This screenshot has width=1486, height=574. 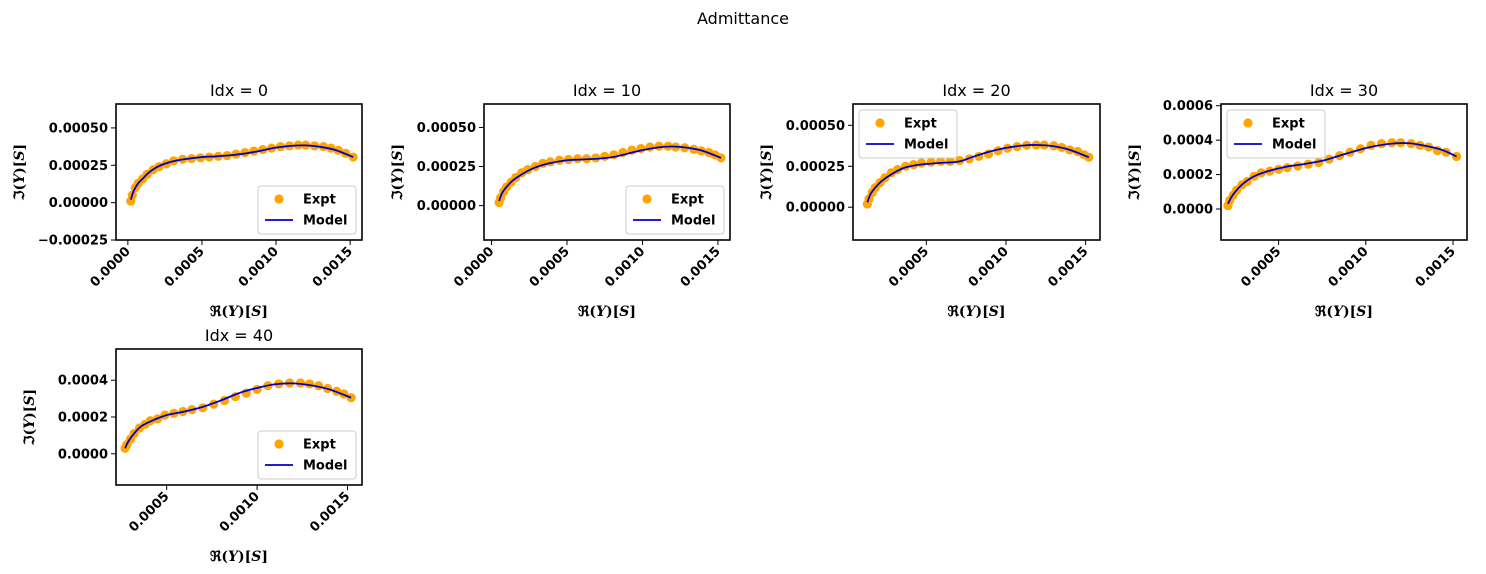 I want to click on y-tick-label: 0.0006, so click(x=1188, y=106).